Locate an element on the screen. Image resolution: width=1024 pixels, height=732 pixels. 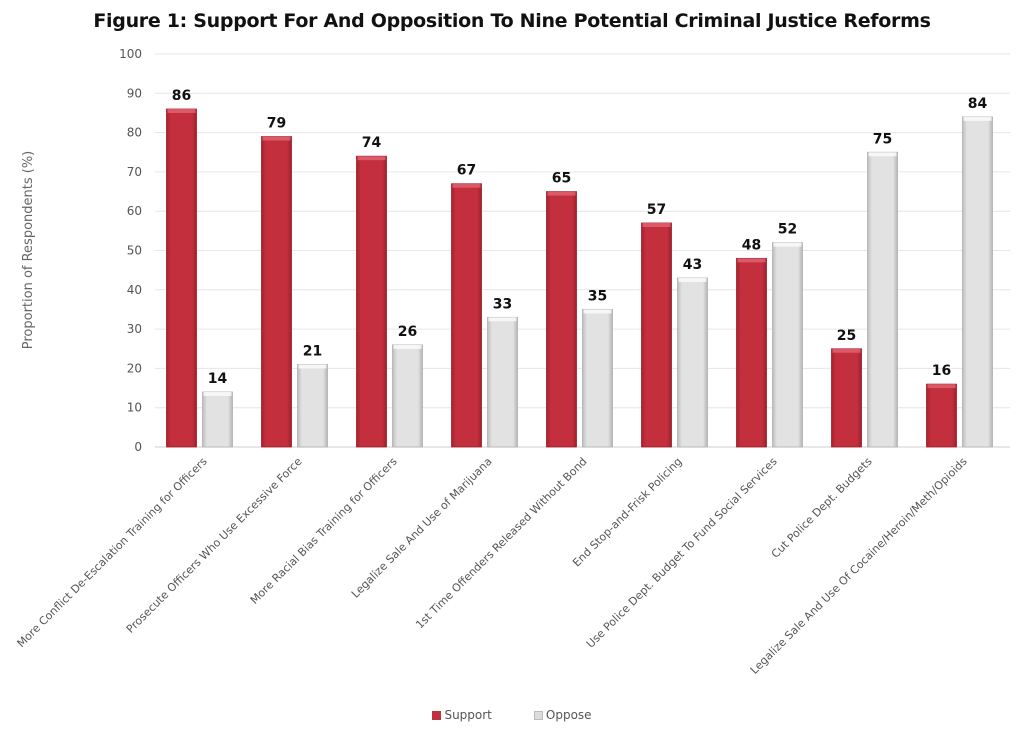
y-tick-label: 50 is located at coordinates (134, 251).